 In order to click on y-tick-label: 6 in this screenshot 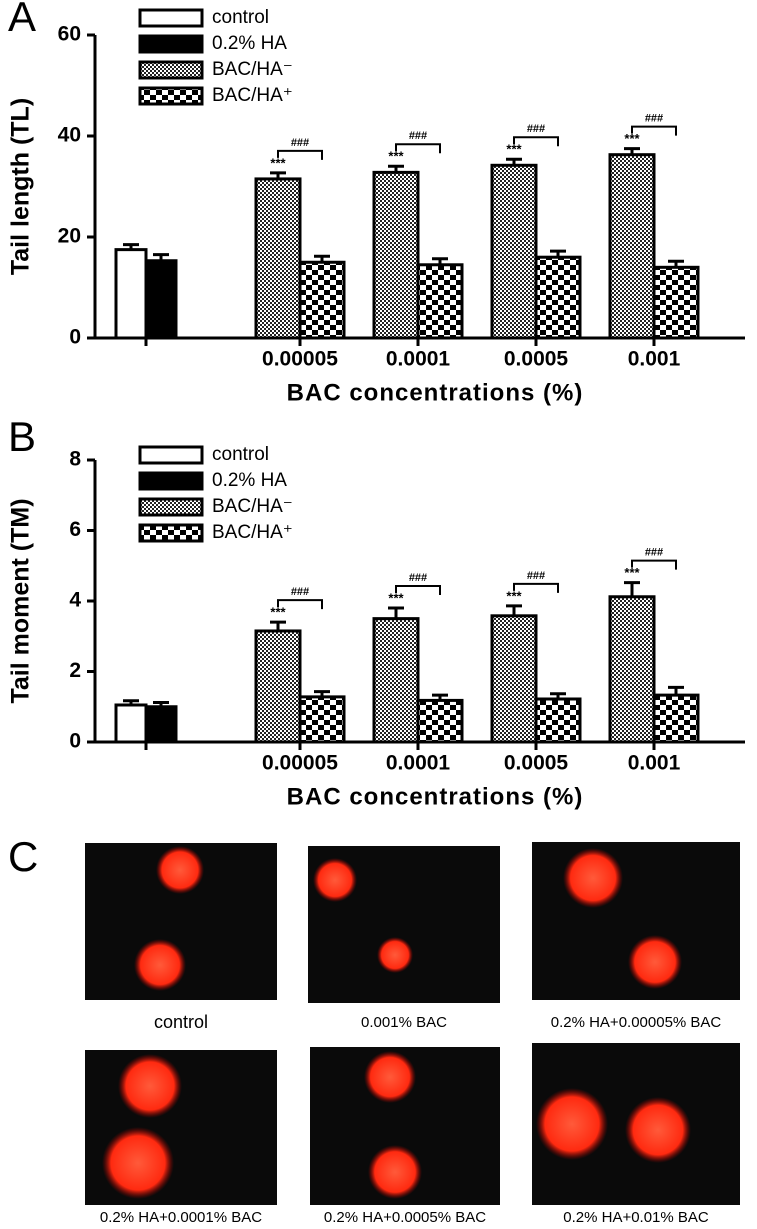, I will do `click(75, 529)`.